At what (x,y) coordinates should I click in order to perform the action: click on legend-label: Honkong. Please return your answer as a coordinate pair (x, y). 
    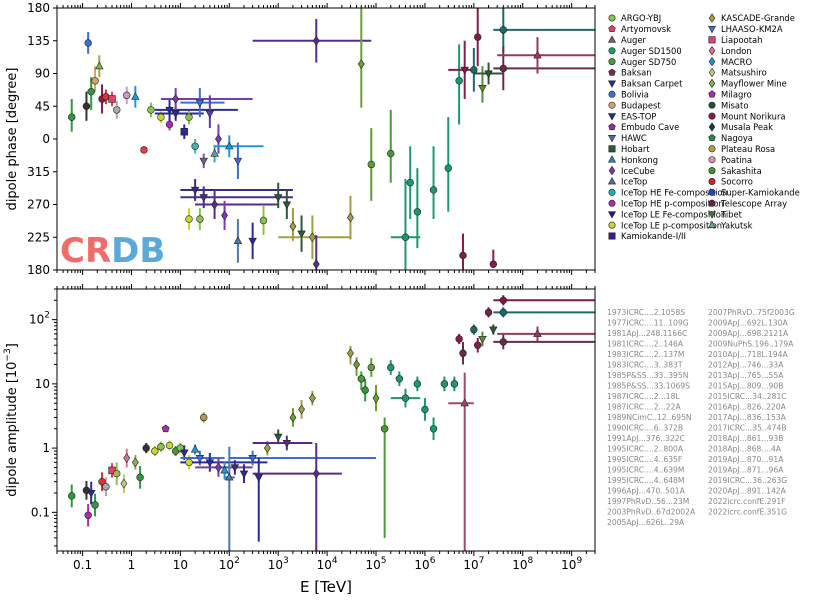
    Looking at the image, I should click on (639, 160).